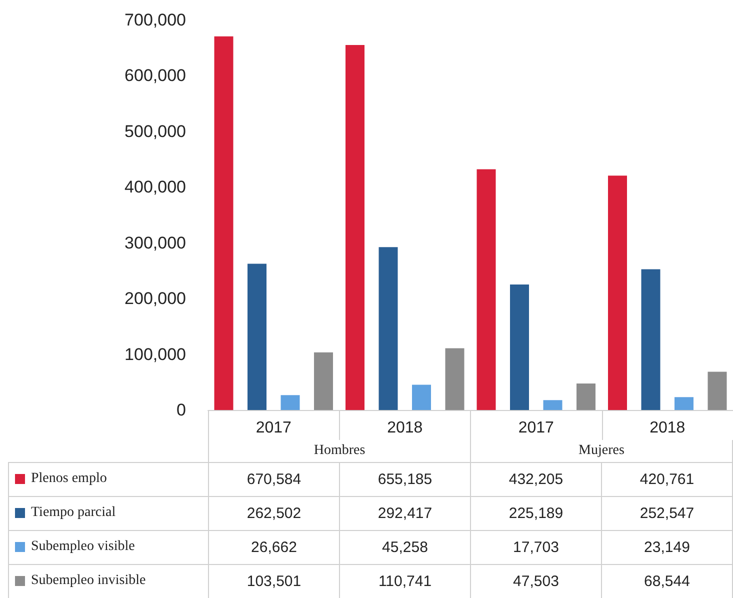 Image resolution: width=733 pixels, height=598 pixels. I want to click on y-tick-label: 0, so click(181, 410).